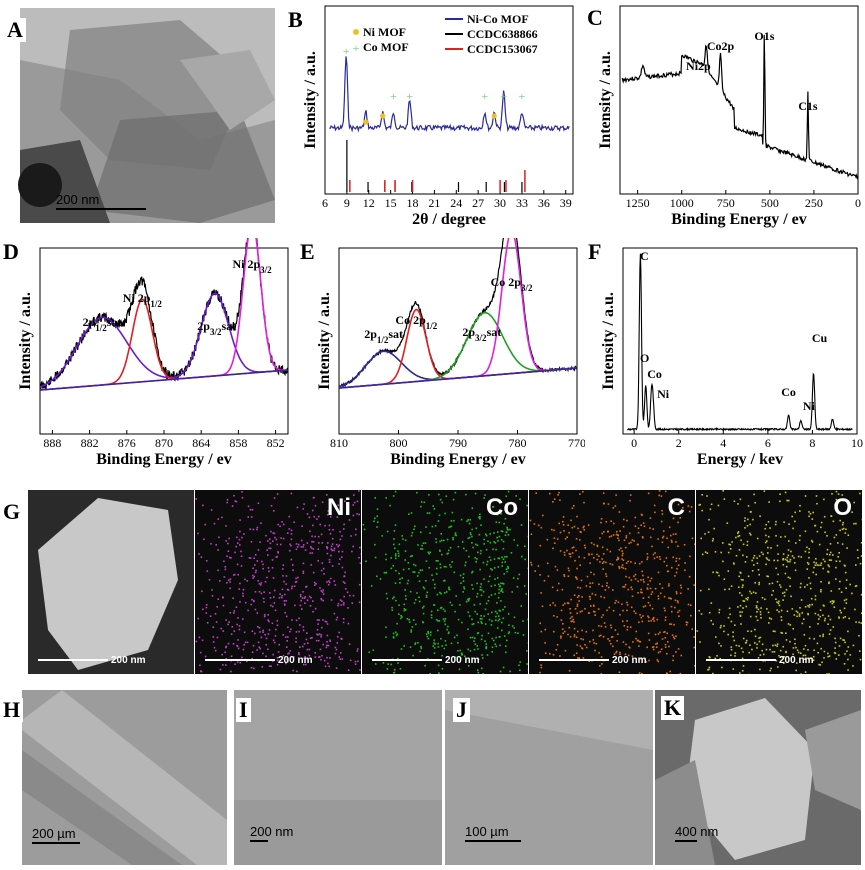 Image resolution: width=865 pixels, height=870 pixels. I want to click on legend-marker-co-mof: +, so click(356, 48).